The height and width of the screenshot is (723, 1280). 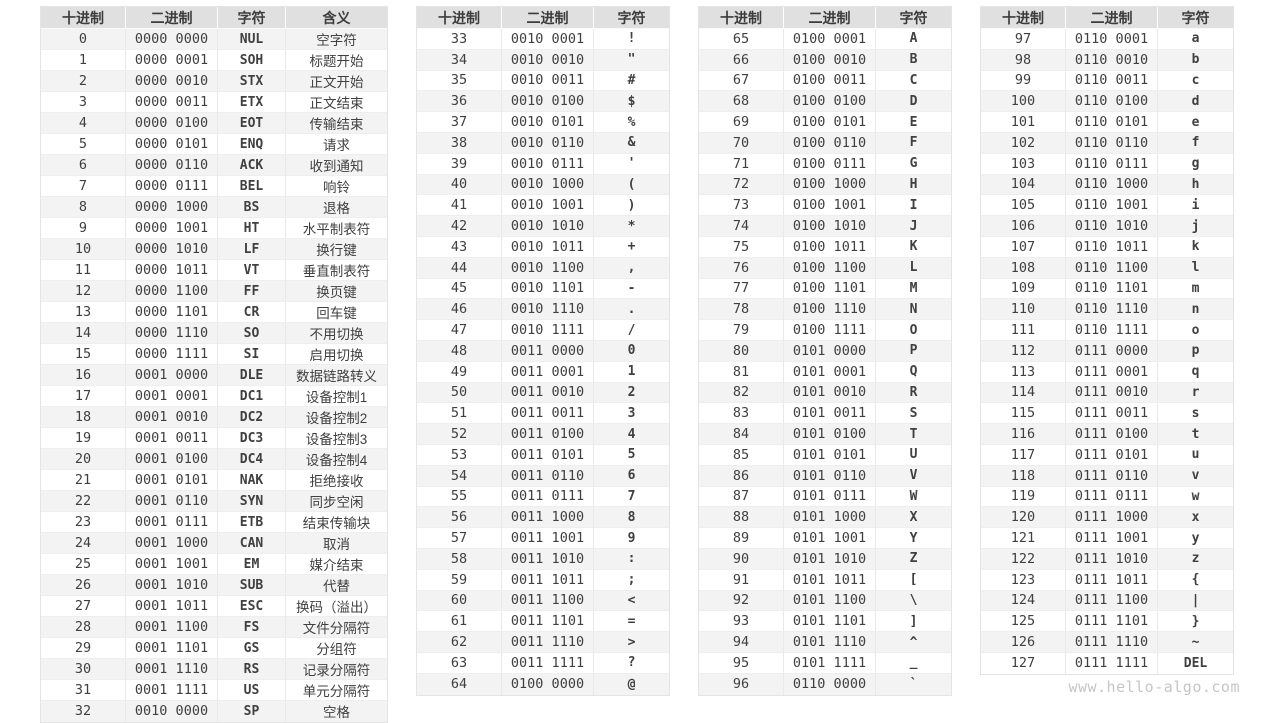 What do you see at coordinates (336, 333) in the screenshot?
I see `meaning-cell: 不用切换` at bounding box center [336, 333].